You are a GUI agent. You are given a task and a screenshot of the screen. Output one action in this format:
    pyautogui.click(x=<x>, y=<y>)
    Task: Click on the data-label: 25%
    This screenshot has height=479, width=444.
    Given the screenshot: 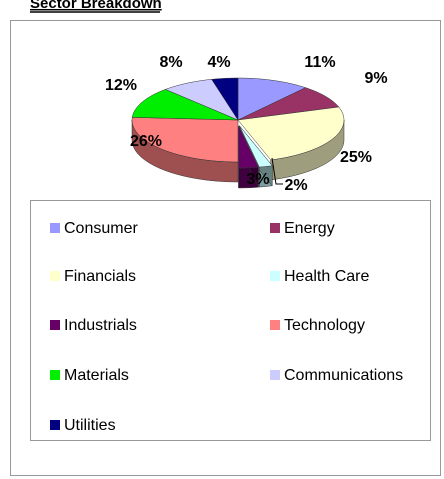 What is the action you would take?
    pyautogui.click(x=356, y=157)
    